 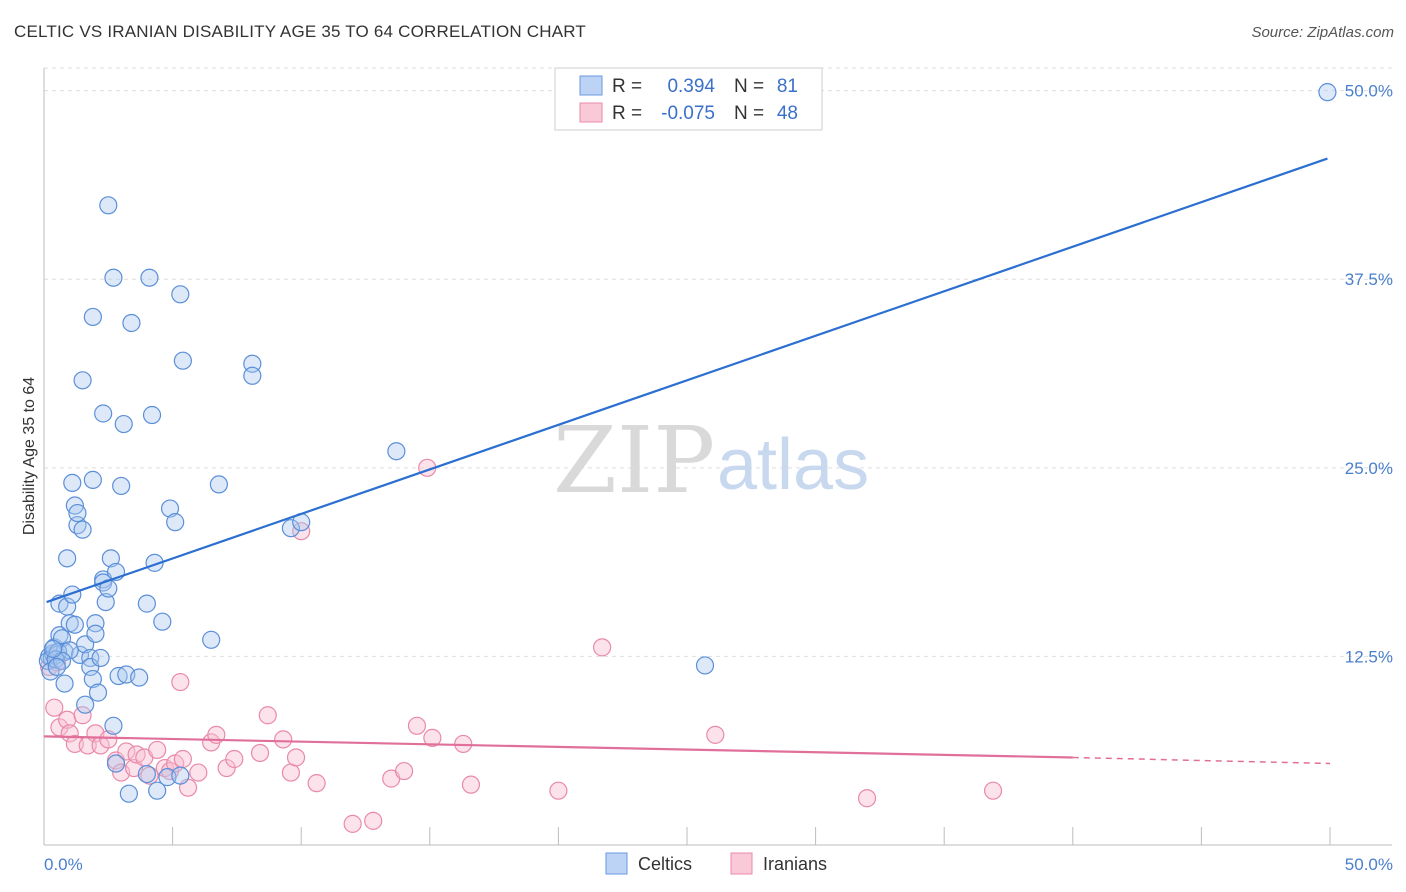 I want to click on stats-legend: R = 0.394 N = 81 R = -0.075 N = 48, so click(x=688, y=99).